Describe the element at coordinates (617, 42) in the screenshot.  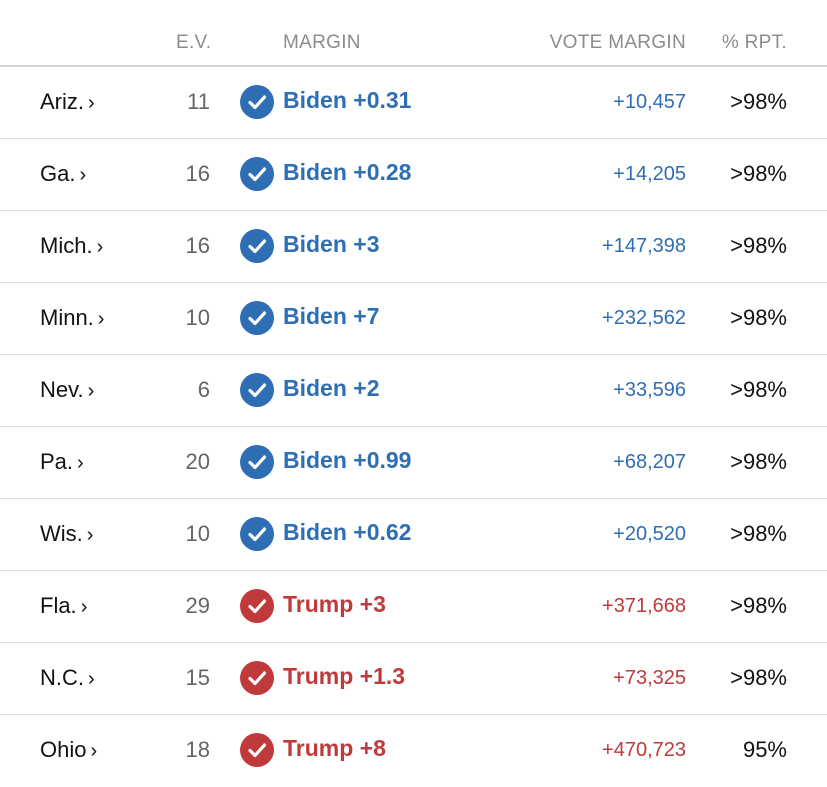
I see `header-vote-margin: VOTE MARGIN` at that location.